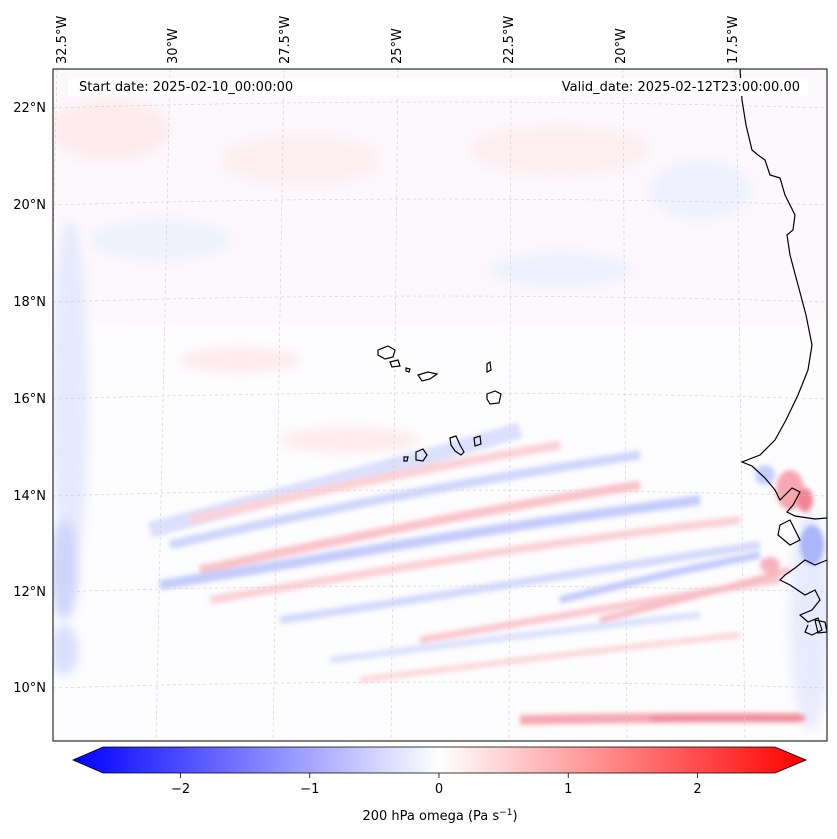 The image size is (837, 839). Describe the element at coordinates (29, 302) in the screenshot. I see `lat-label-18n: 18°N` at that location.